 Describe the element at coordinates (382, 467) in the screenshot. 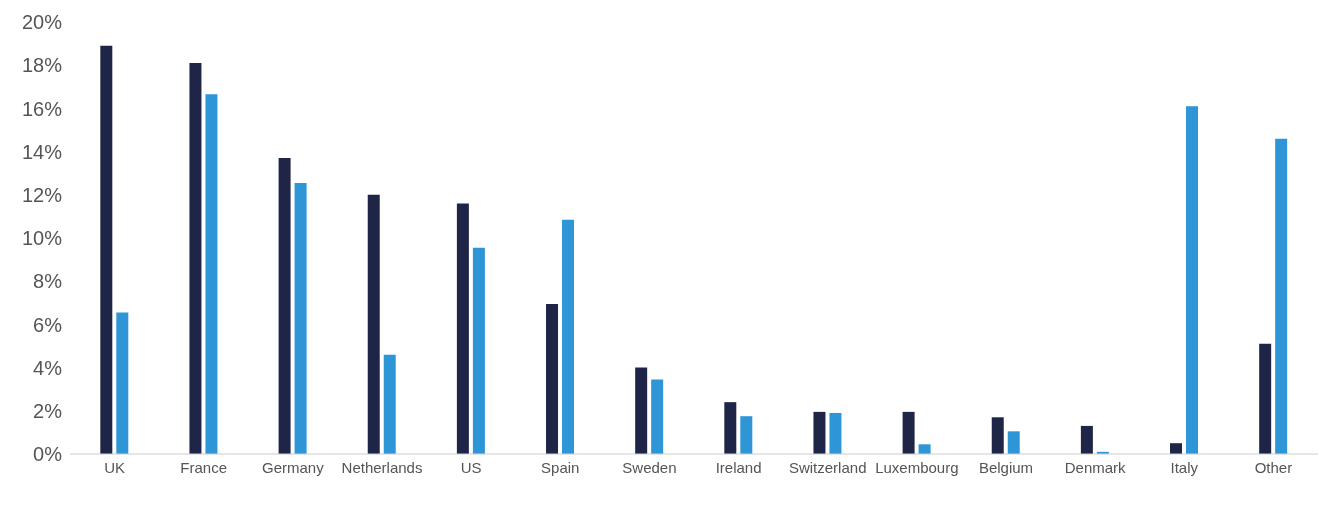

I see `x-tick-label: Netherlands` at that location.